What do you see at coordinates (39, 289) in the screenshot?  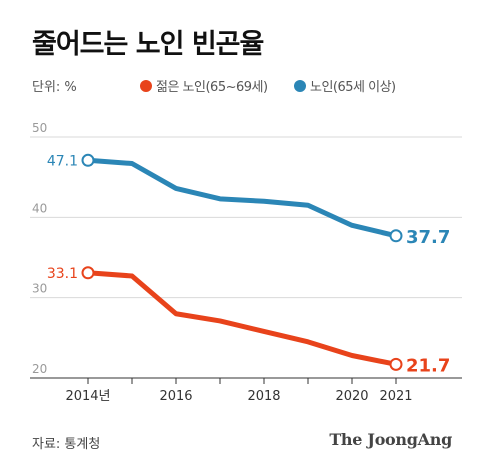 I see `y-tick-label-30: 30` at bounding box center [39, 289].